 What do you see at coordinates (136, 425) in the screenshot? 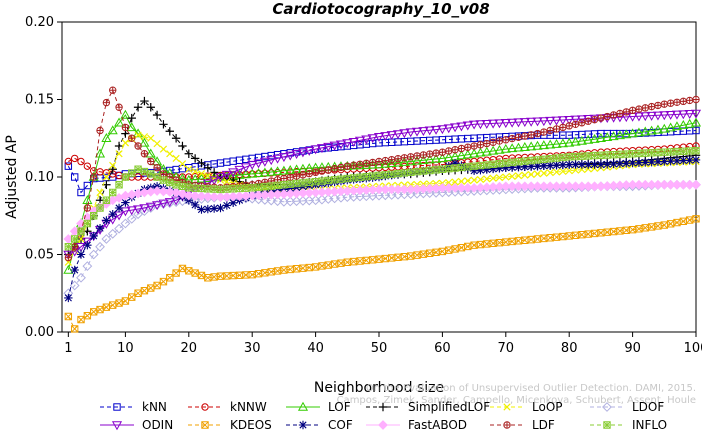
I see `legend-item-odin: ODIN` at bounding box center [136, 425].